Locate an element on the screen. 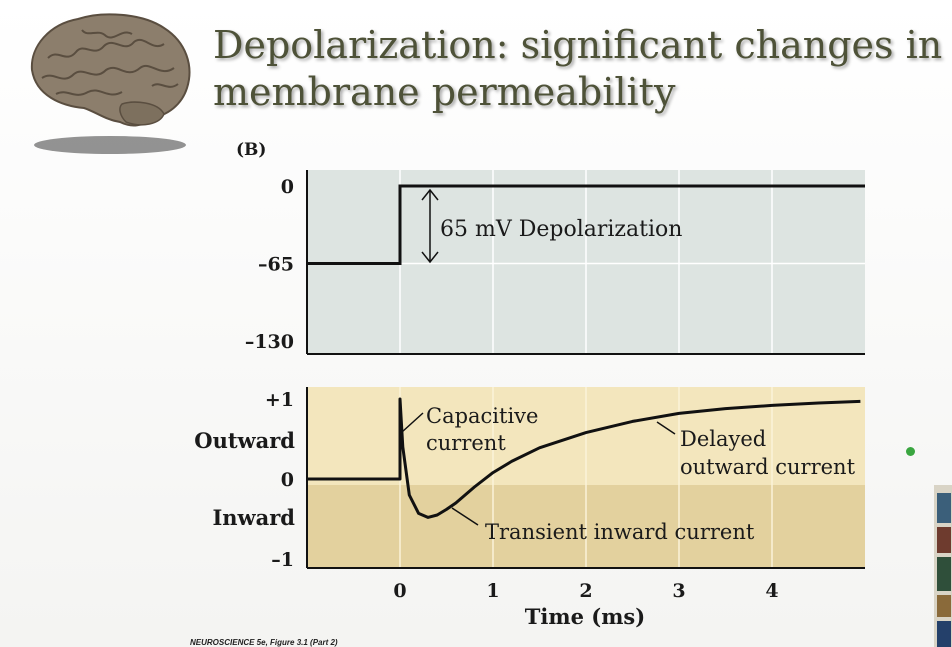 This screenshot has width=952, height=647. capacitive-label-line1: Capacitive is located at coordinates (482, 416).